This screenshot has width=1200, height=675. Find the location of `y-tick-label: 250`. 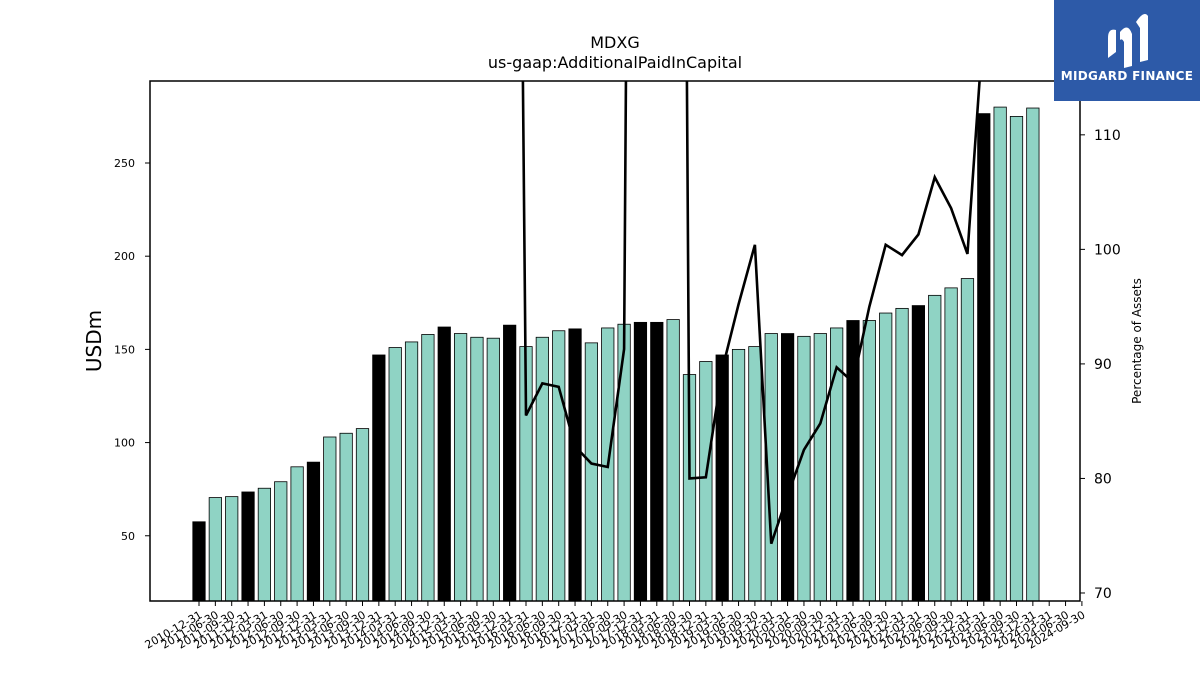

y-tick-label: 250 is located at coordinates (124, 163).